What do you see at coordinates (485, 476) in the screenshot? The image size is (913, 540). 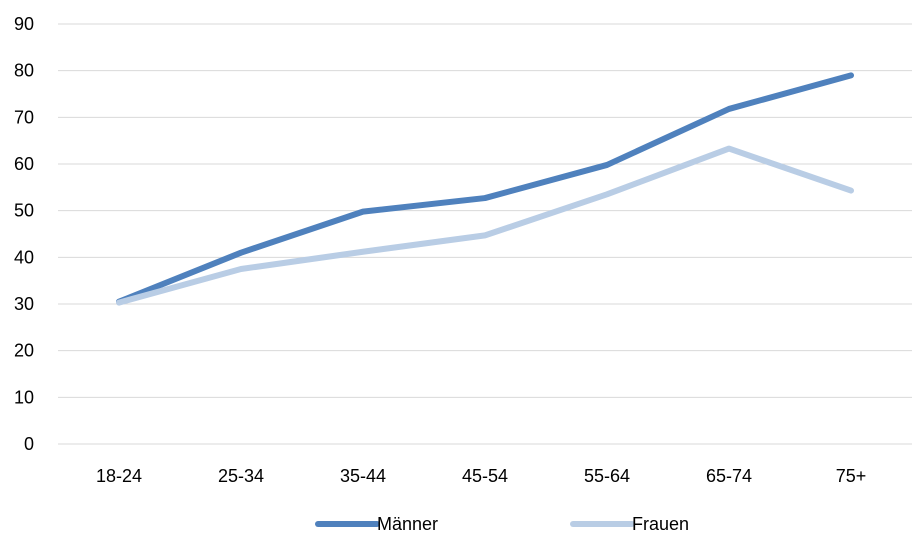 I see `x-tick-label: 45-54` at bounding box center [485, 476].